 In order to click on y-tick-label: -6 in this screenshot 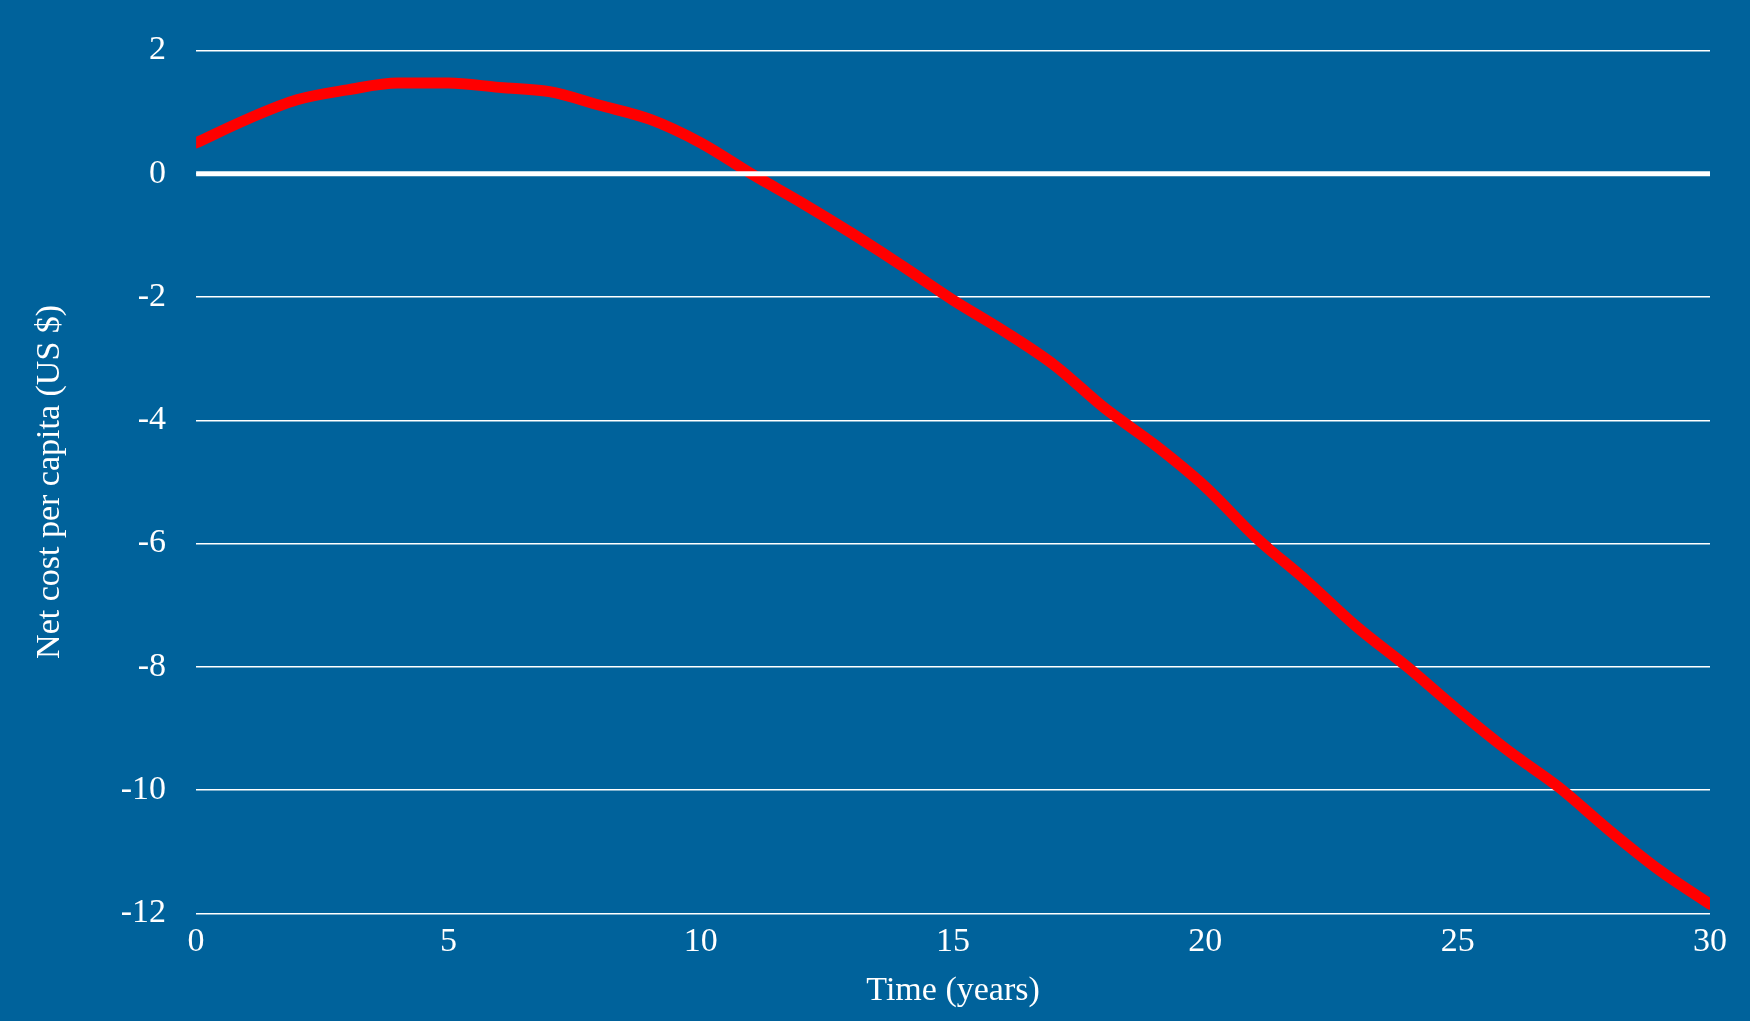, I will do `click(152, 541)`.